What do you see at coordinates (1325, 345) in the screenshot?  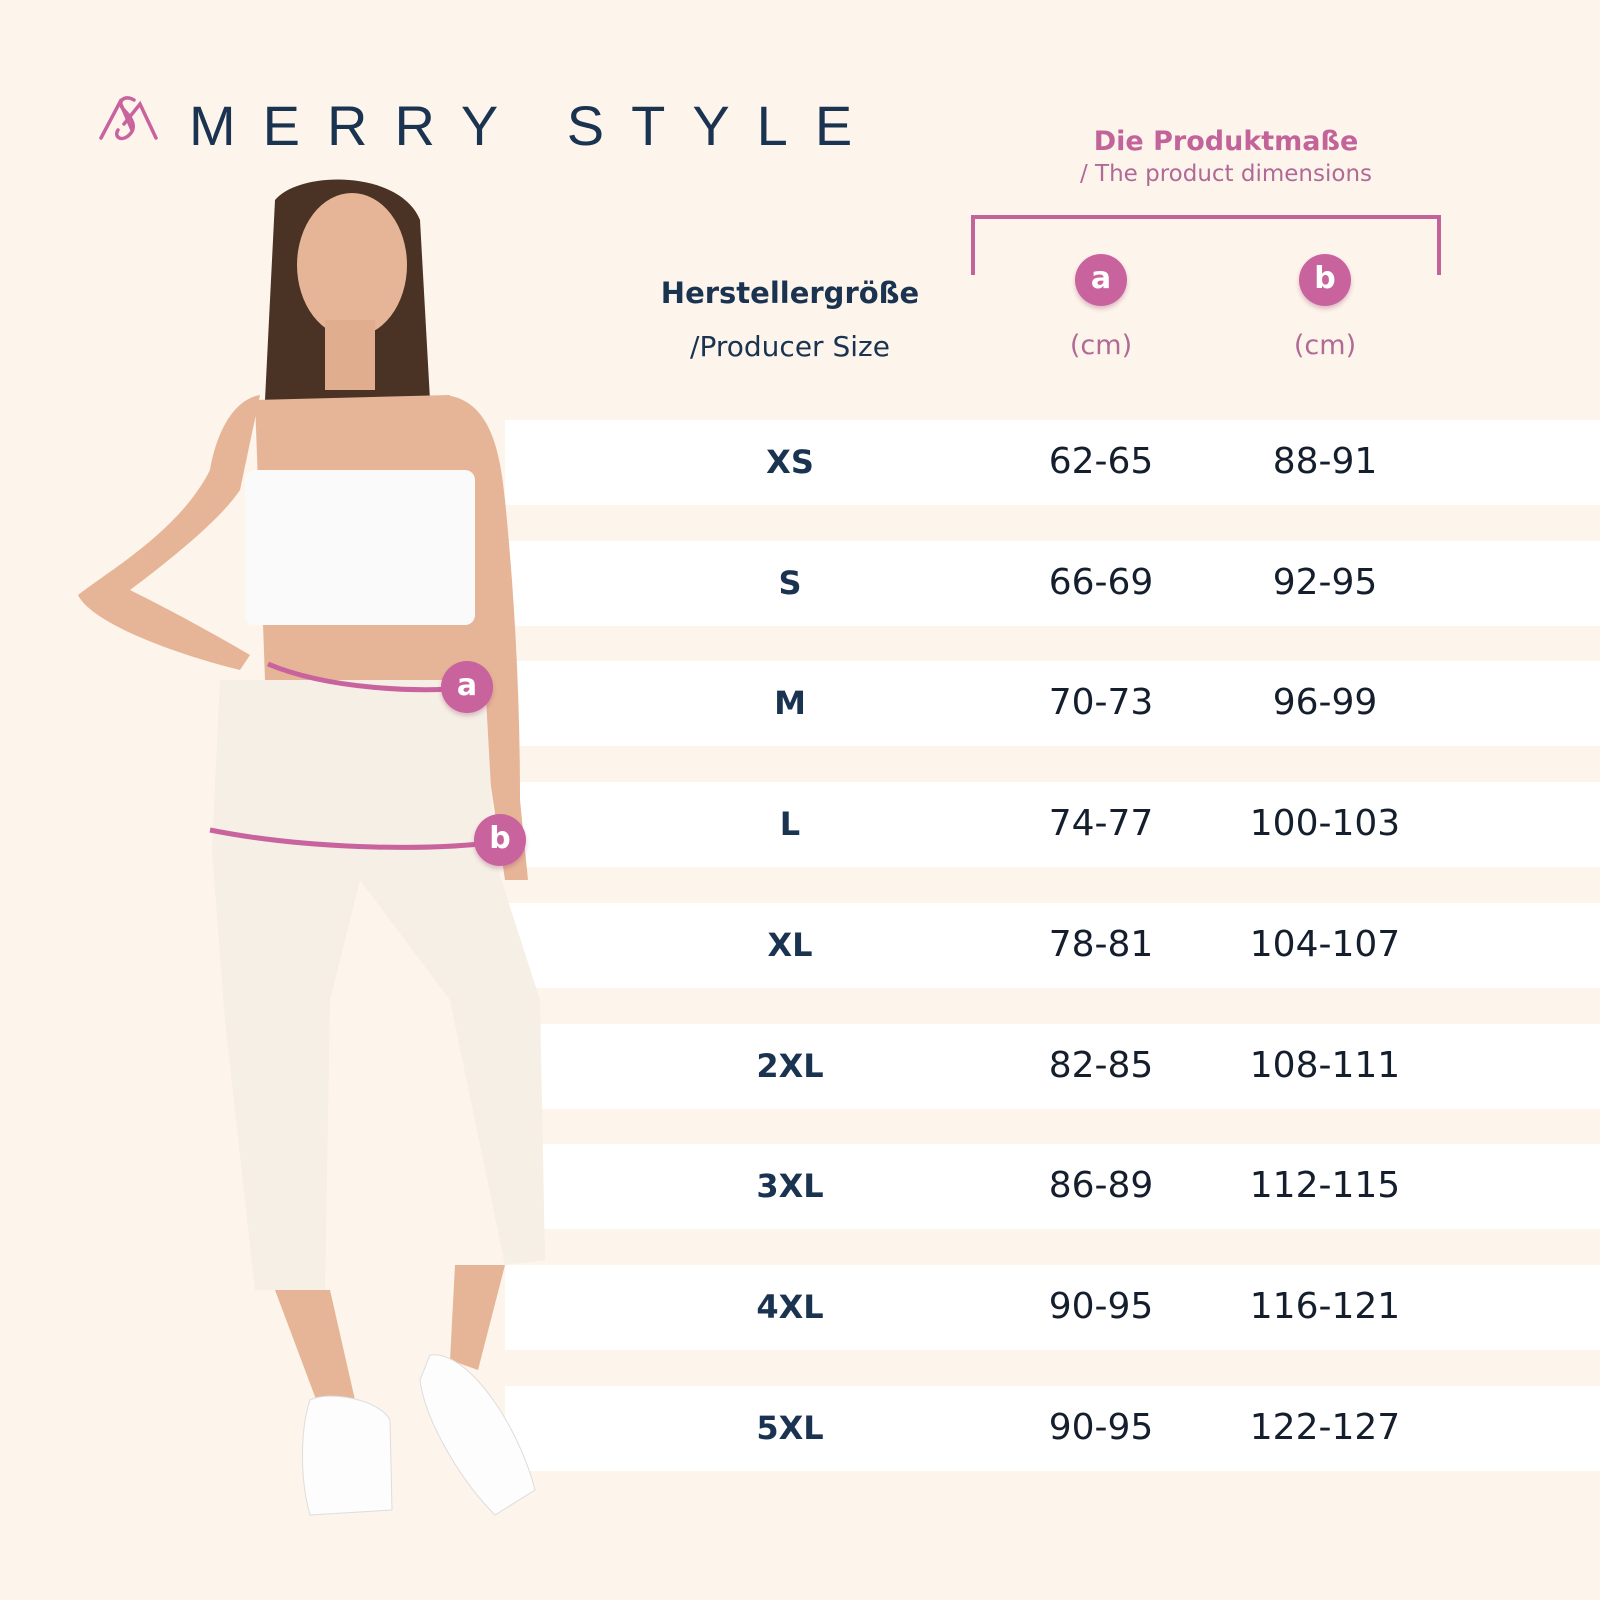 I see `column-b-unit: (cm)` at bounding box center [1325, 345].